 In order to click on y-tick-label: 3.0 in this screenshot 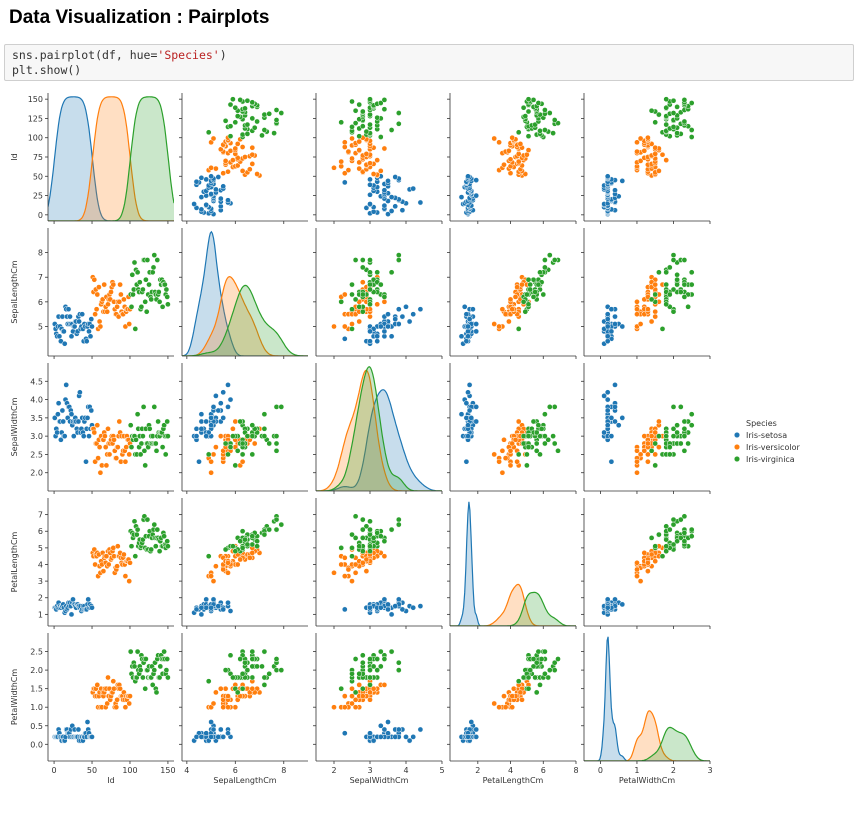, I will do `click(36, 436)`.